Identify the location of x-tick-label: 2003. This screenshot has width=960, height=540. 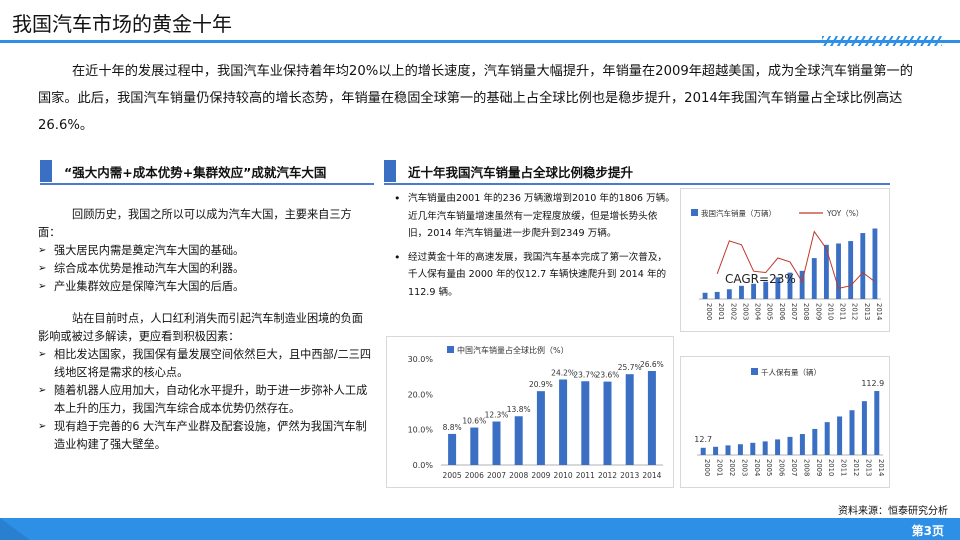
(744, 467).